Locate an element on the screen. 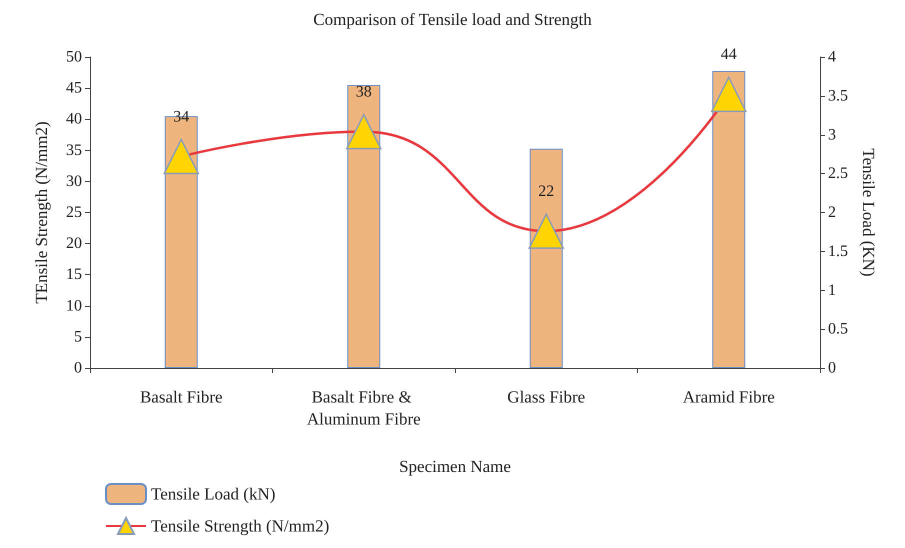 Image resolution: width=905 pixels, height=548 pixels. y2-tick-label: 4 is located at coordinates (832, 57).